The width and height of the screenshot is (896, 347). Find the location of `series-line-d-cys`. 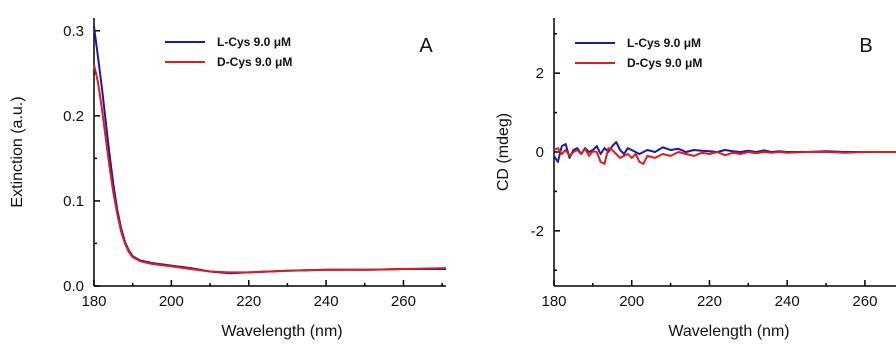

series-line-d-cys is located at coordinates (724, 156).